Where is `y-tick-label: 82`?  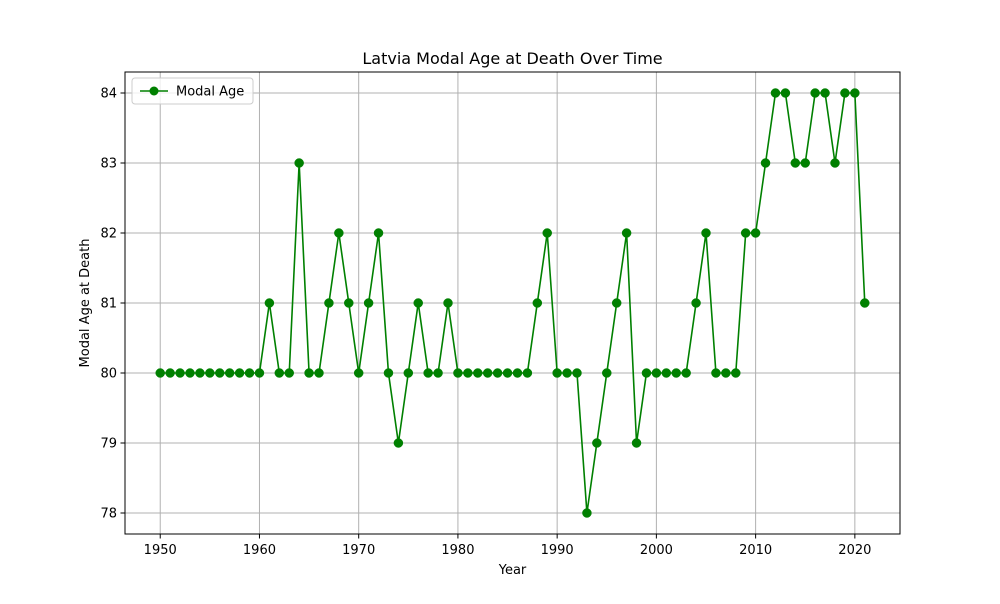 y-tick-label: 82 is located at coordinates (108, 234).